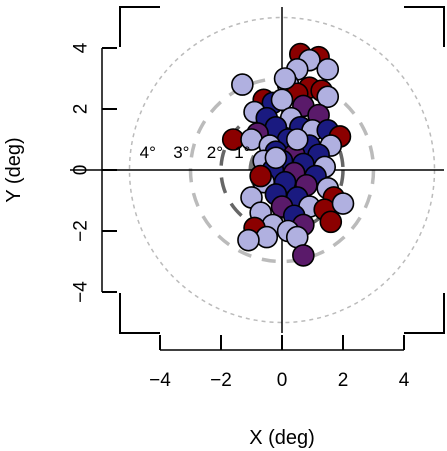 The image size is (447, 451). What do you see at coordinates (81, 231) in the screenshot?
I see `y-tick-label: −2` at bounding box center [81, 231].